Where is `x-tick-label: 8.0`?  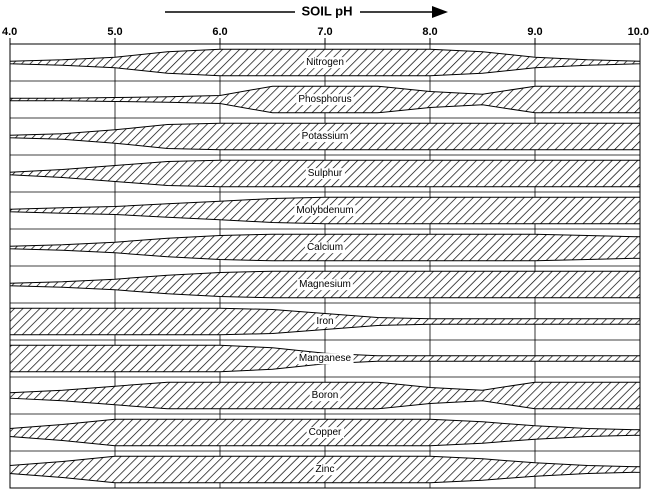 x-tick-label: 8.0 is located at coordinates (429, 32).